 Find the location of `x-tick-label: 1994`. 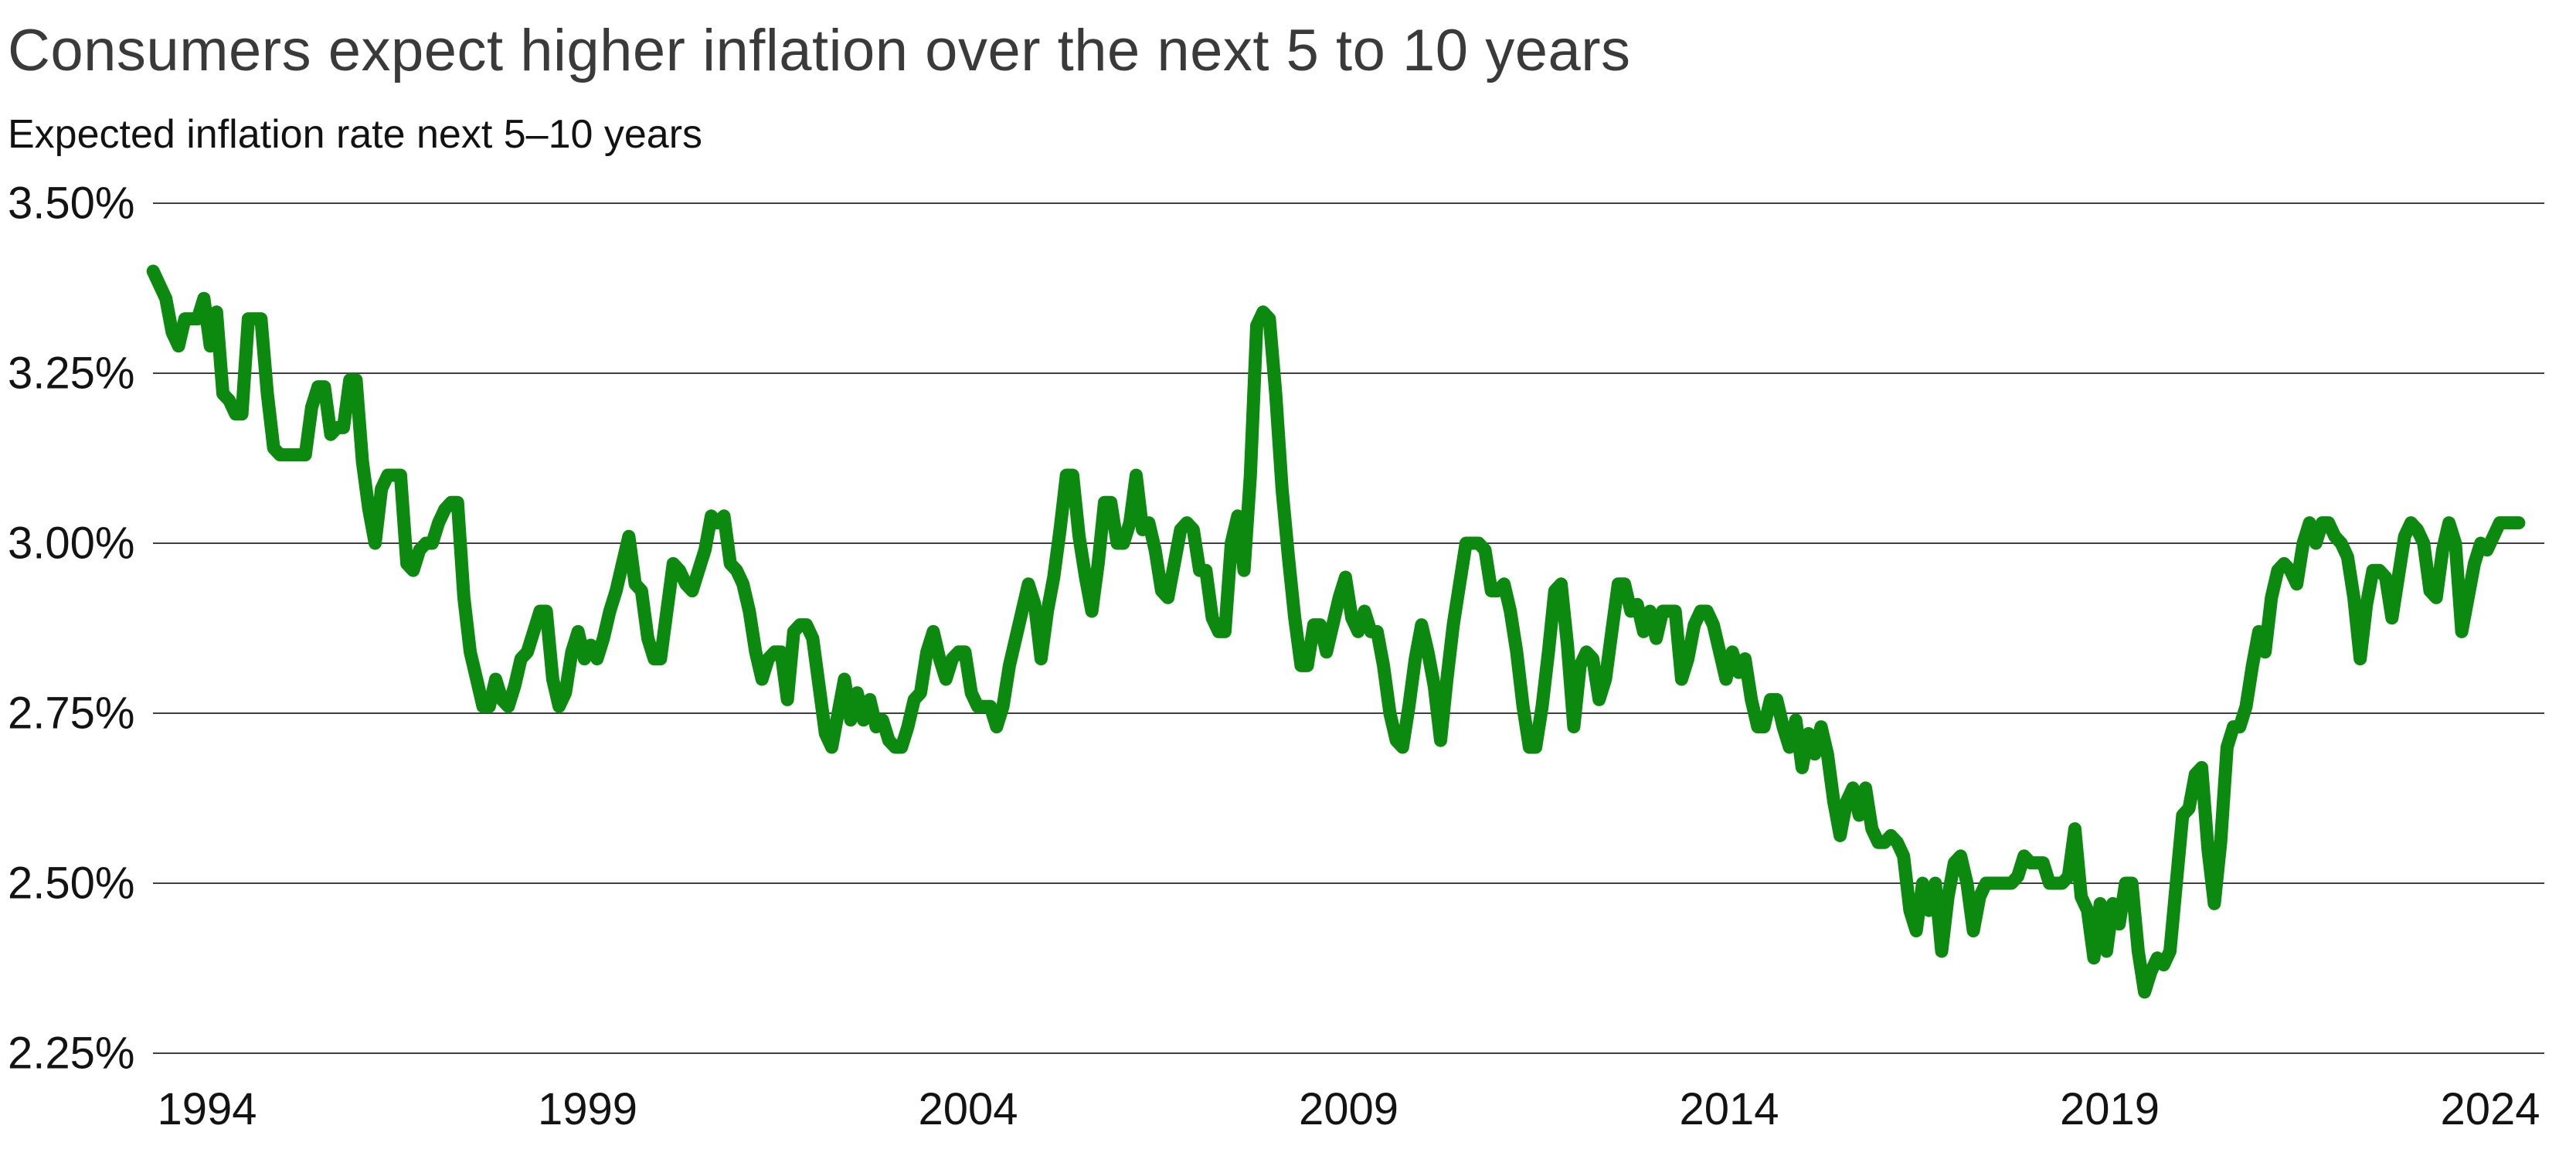

x-tick-label: 1994 is located at coordinates (207, 1109).